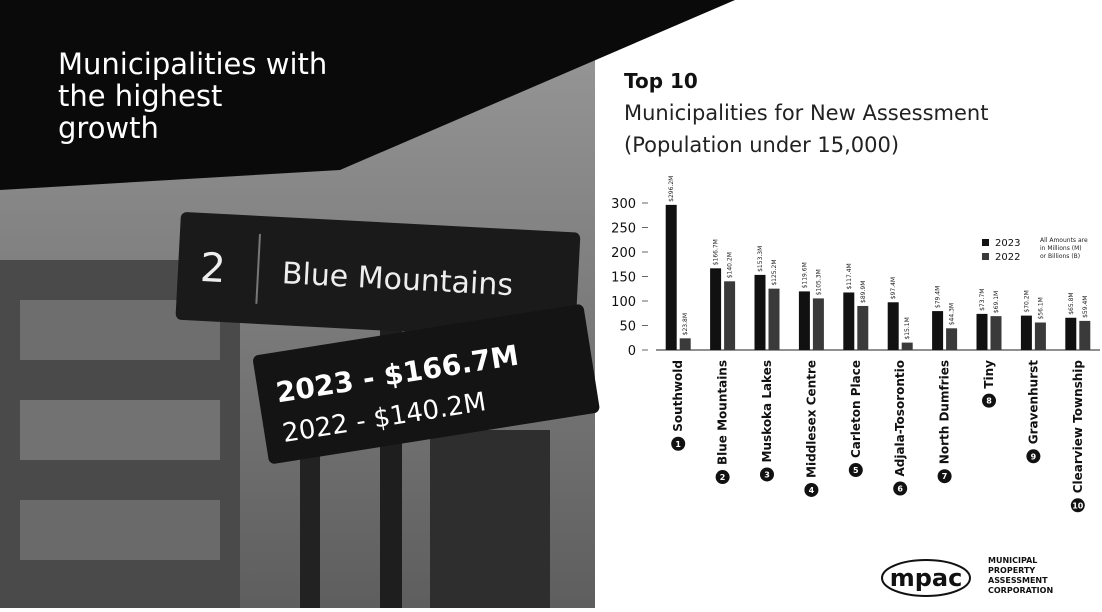 Image resolution: width=1102 pixels, height=612 pixels. What do you see at coordinates (723, 412) in the screenshot?
I see `x-tick-label: Blue Mountains` at bounding box center [723, 412].